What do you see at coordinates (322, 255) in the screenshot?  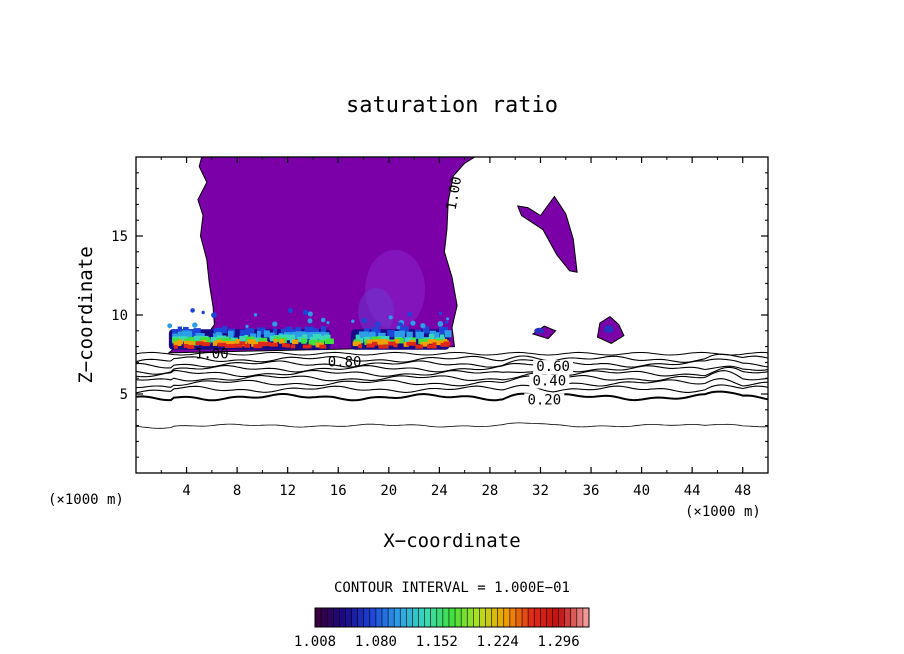 I see `main-cloud-region` at bounding box center [322, 255].